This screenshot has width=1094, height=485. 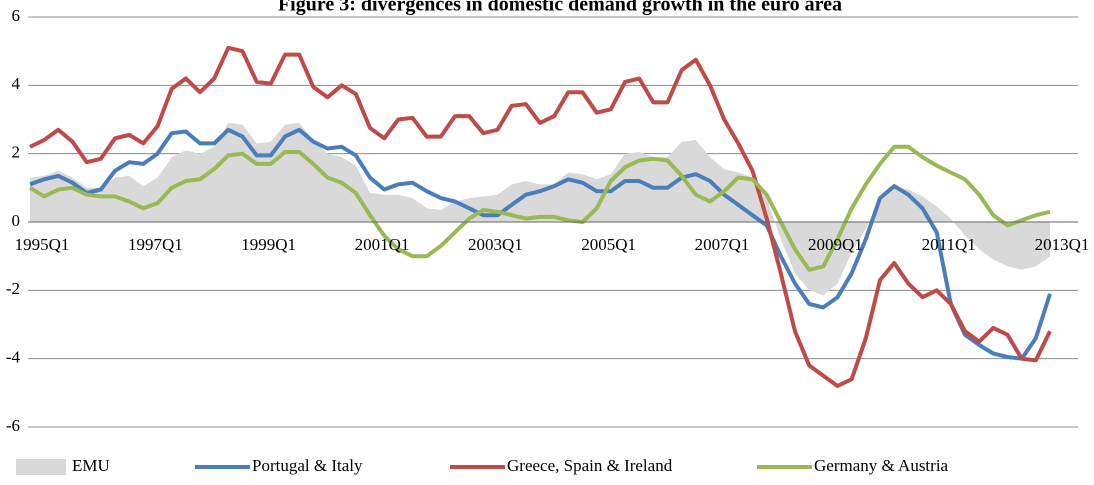 What do you see at coordinates (91, 465) in the screenshot?
I see `legend-label: EMU` at bounding box center [91, 465].